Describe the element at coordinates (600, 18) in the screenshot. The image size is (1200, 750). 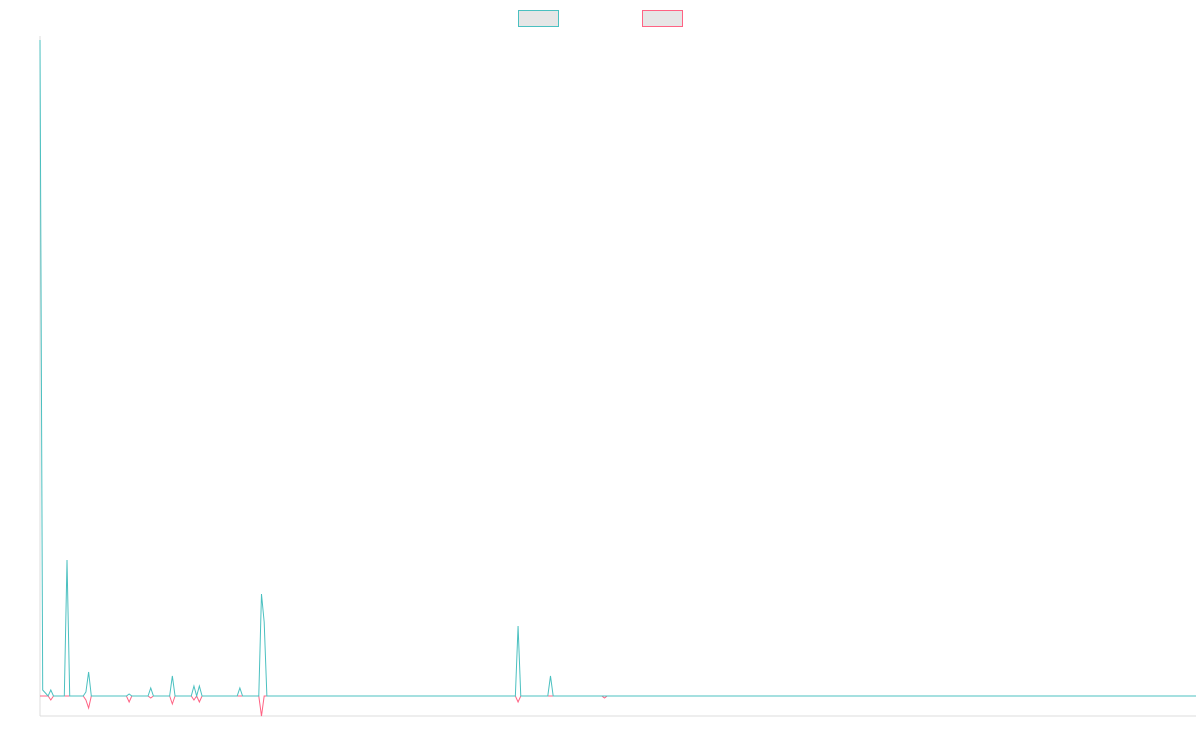
I see `chart-legend` at that location.